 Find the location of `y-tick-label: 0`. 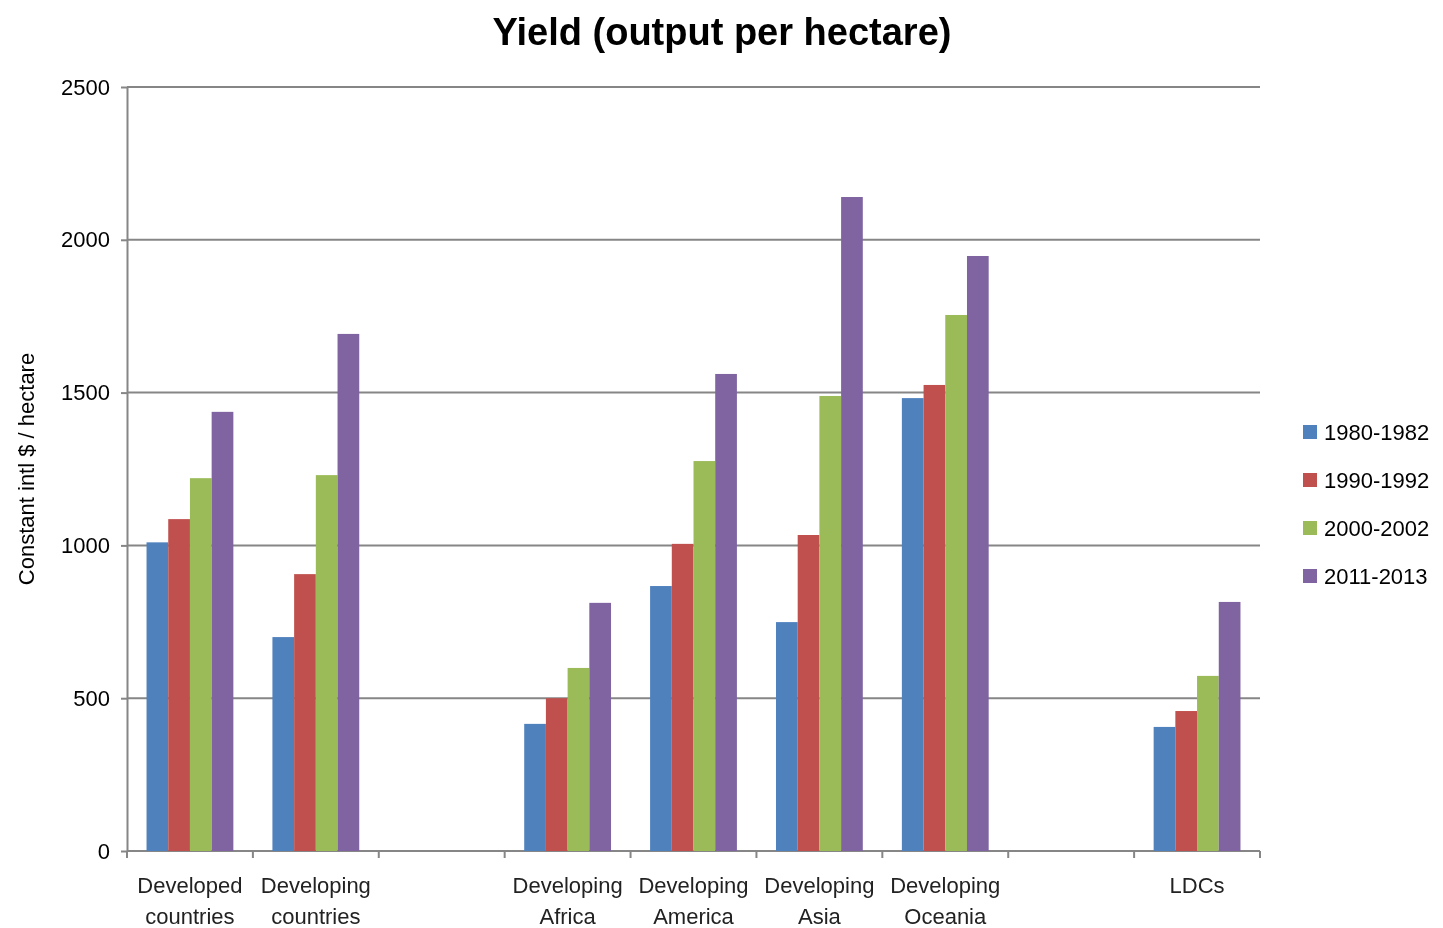

y-tick-label: 0 is located at coordinates (103, 851).